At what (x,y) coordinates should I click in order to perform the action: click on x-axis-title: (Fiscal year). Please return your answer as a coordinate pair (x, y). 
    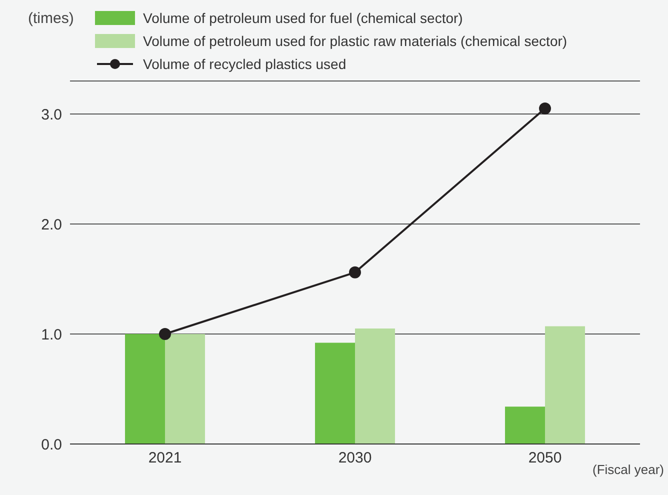
    Looking at the image, I should click on (628, 469).